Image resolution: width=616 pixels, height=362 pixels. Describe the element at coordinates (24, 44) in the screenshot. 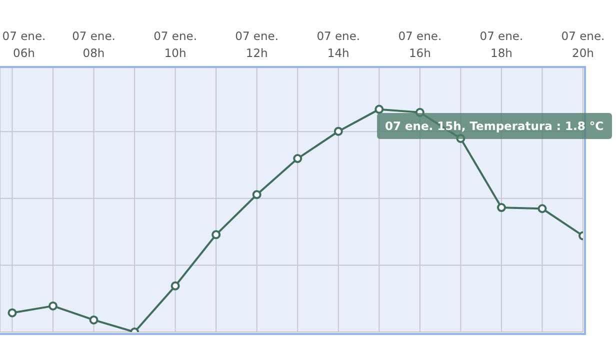

I see `x-tick-label: 07 ene. 06h` at that location.